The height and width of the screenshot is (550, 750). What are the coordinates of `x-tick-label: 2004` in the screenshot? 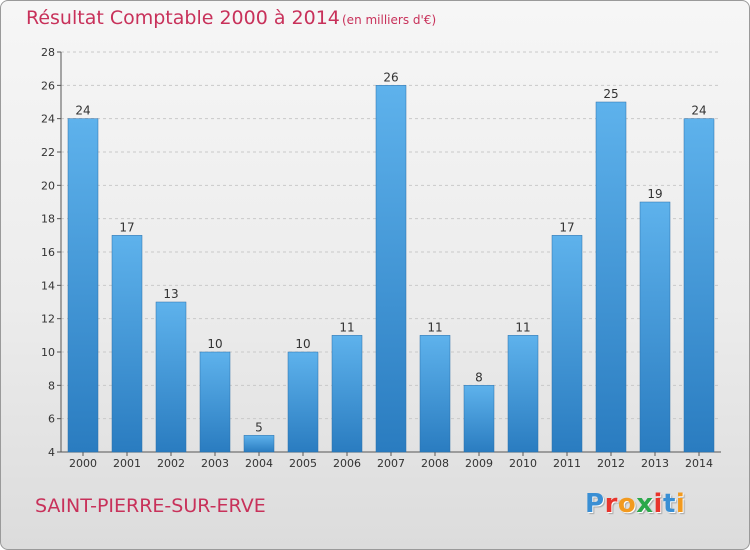 It's located at (259, 463).